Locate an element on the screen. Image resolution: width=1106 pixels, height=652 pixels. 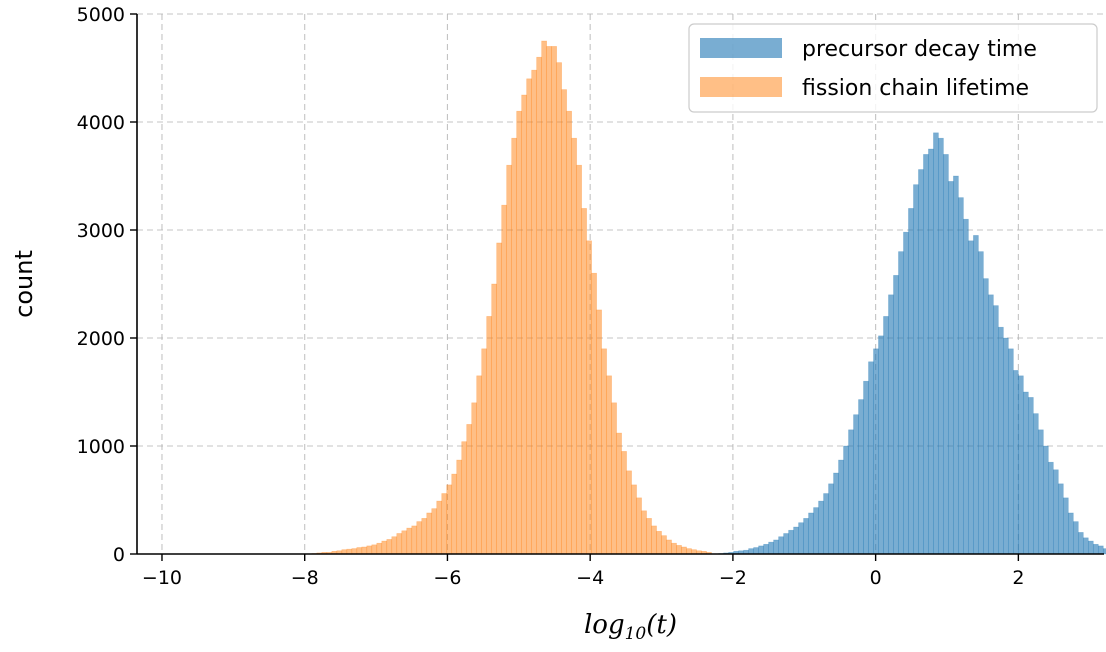
x-tick-label: 2 is located at coordinates (1018, 578).